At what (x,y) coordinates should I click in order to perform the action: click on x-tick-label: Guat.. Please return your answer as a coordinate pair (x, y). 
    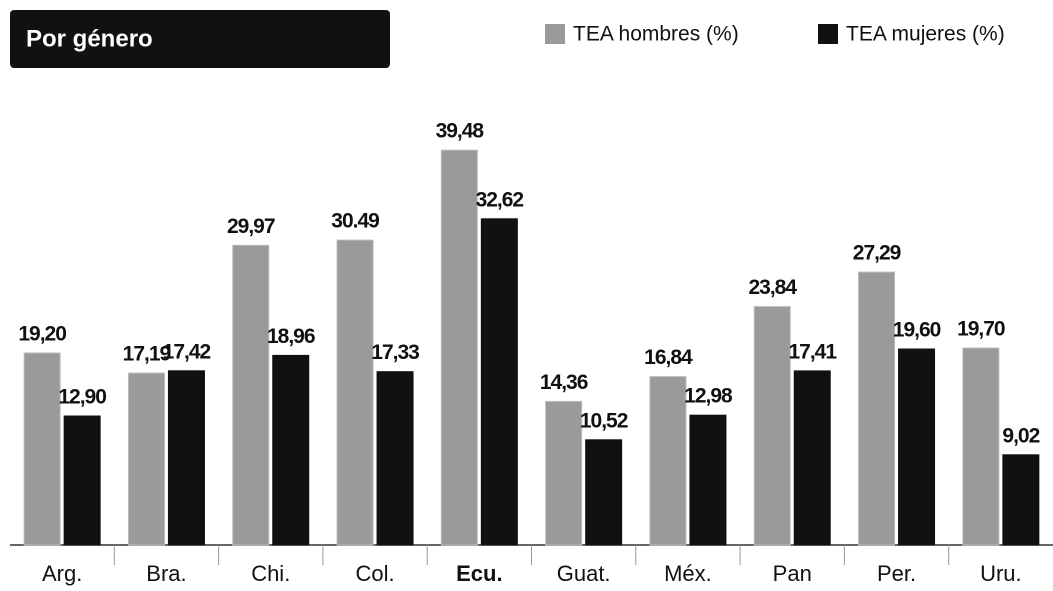
    Looking at the image, I should click on (584, 573).